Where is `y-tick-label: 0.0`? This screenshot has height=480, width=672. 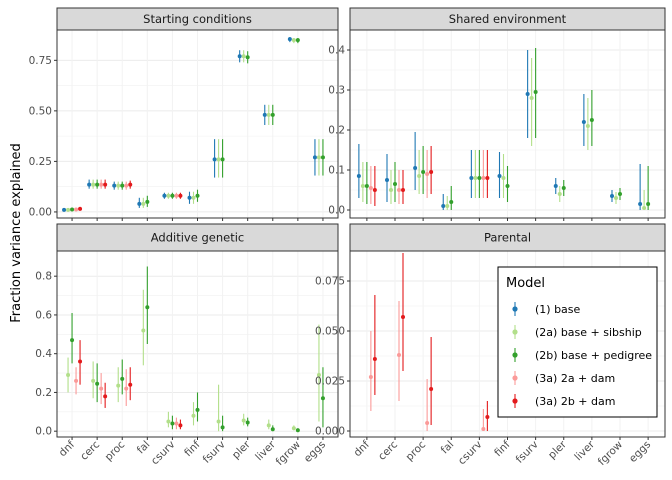
y-tick-label: 0.0 is located at coordinates (336, 211).